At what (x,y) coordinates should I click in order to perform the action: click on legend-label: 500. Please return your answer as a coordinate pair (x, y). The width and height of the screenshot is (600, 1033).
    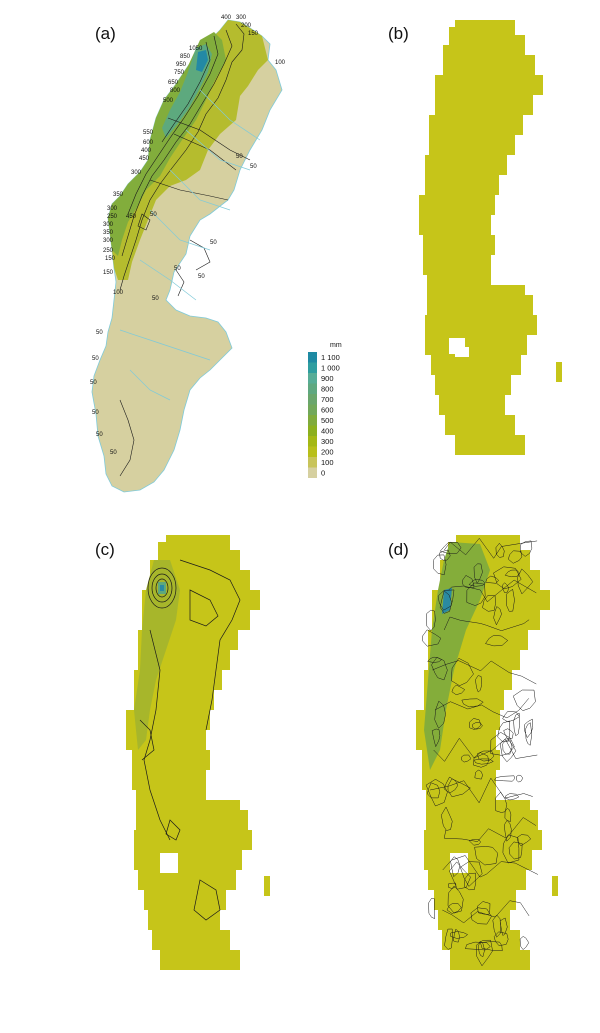
    Looking at the image, I should click on (327, 420).